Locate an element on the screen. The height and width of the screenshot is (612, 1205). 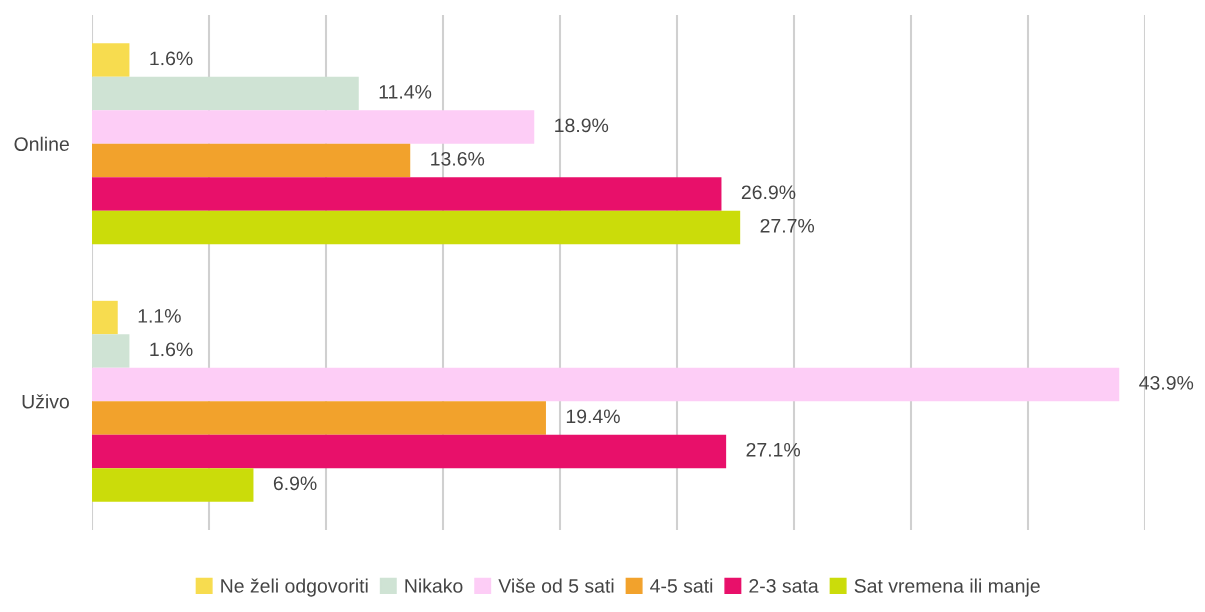
data-label: 6.9% is located at coordinates (295, 483).